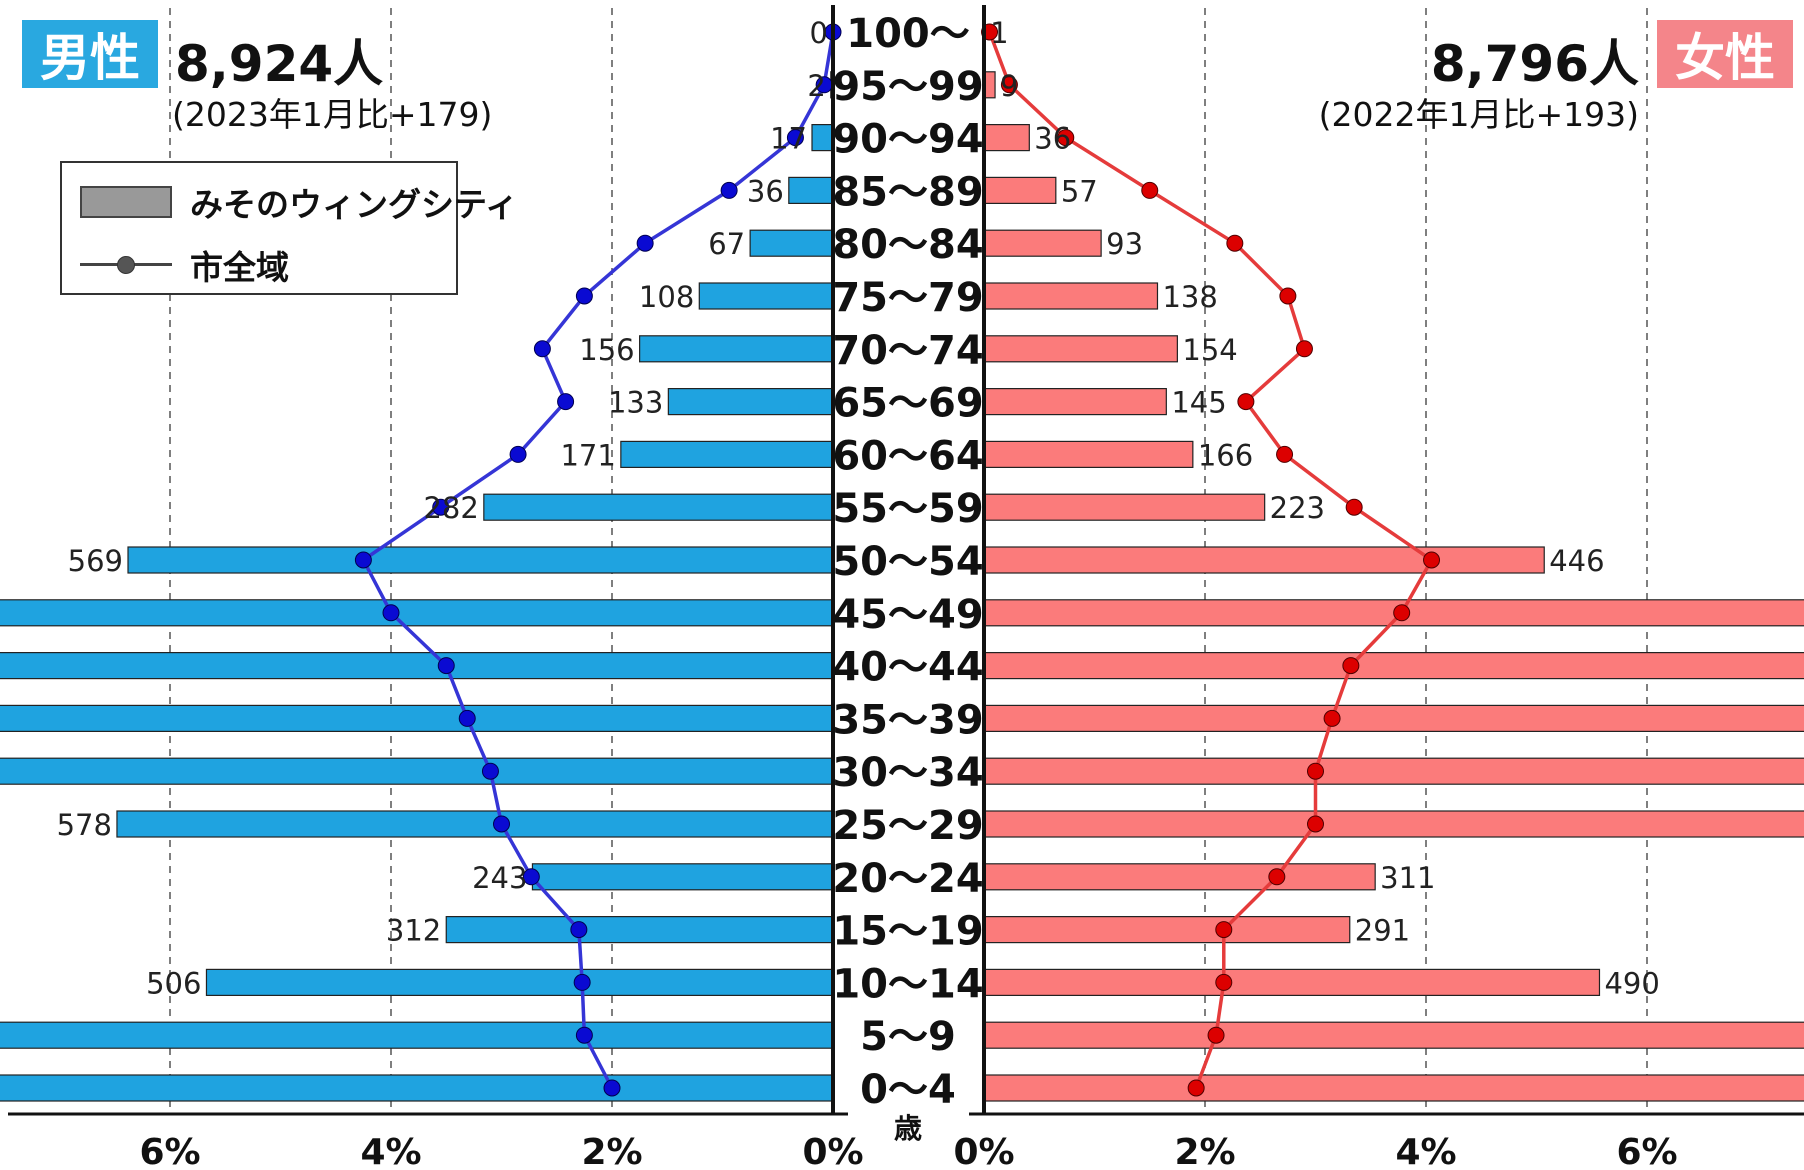  I want to click on age-label: 60〜64, so click(907, 456).